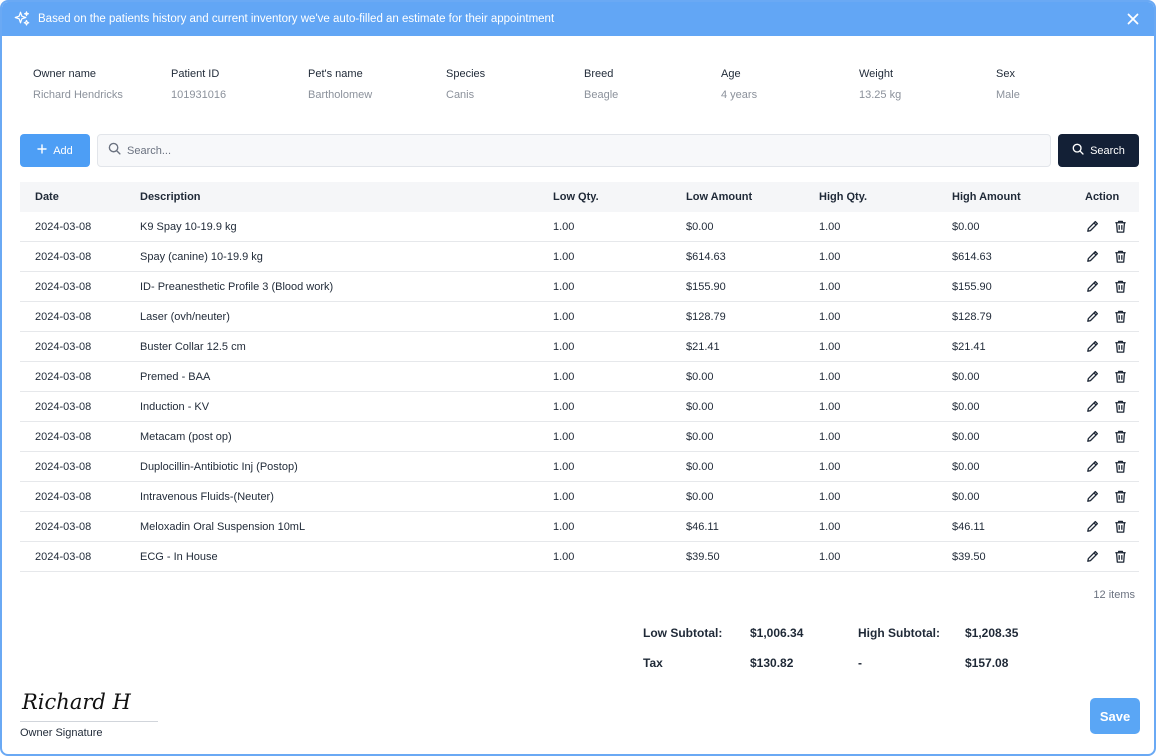 The width and height of the screenshot is (1156, 756). I want to click on cell-high-amount: $0.00, so click(966, 377).